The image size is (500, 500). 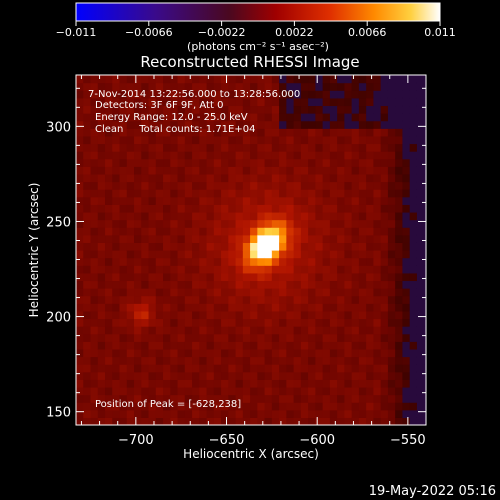 I want to click on x-tick-label: −600, so click(x=317, y=440).